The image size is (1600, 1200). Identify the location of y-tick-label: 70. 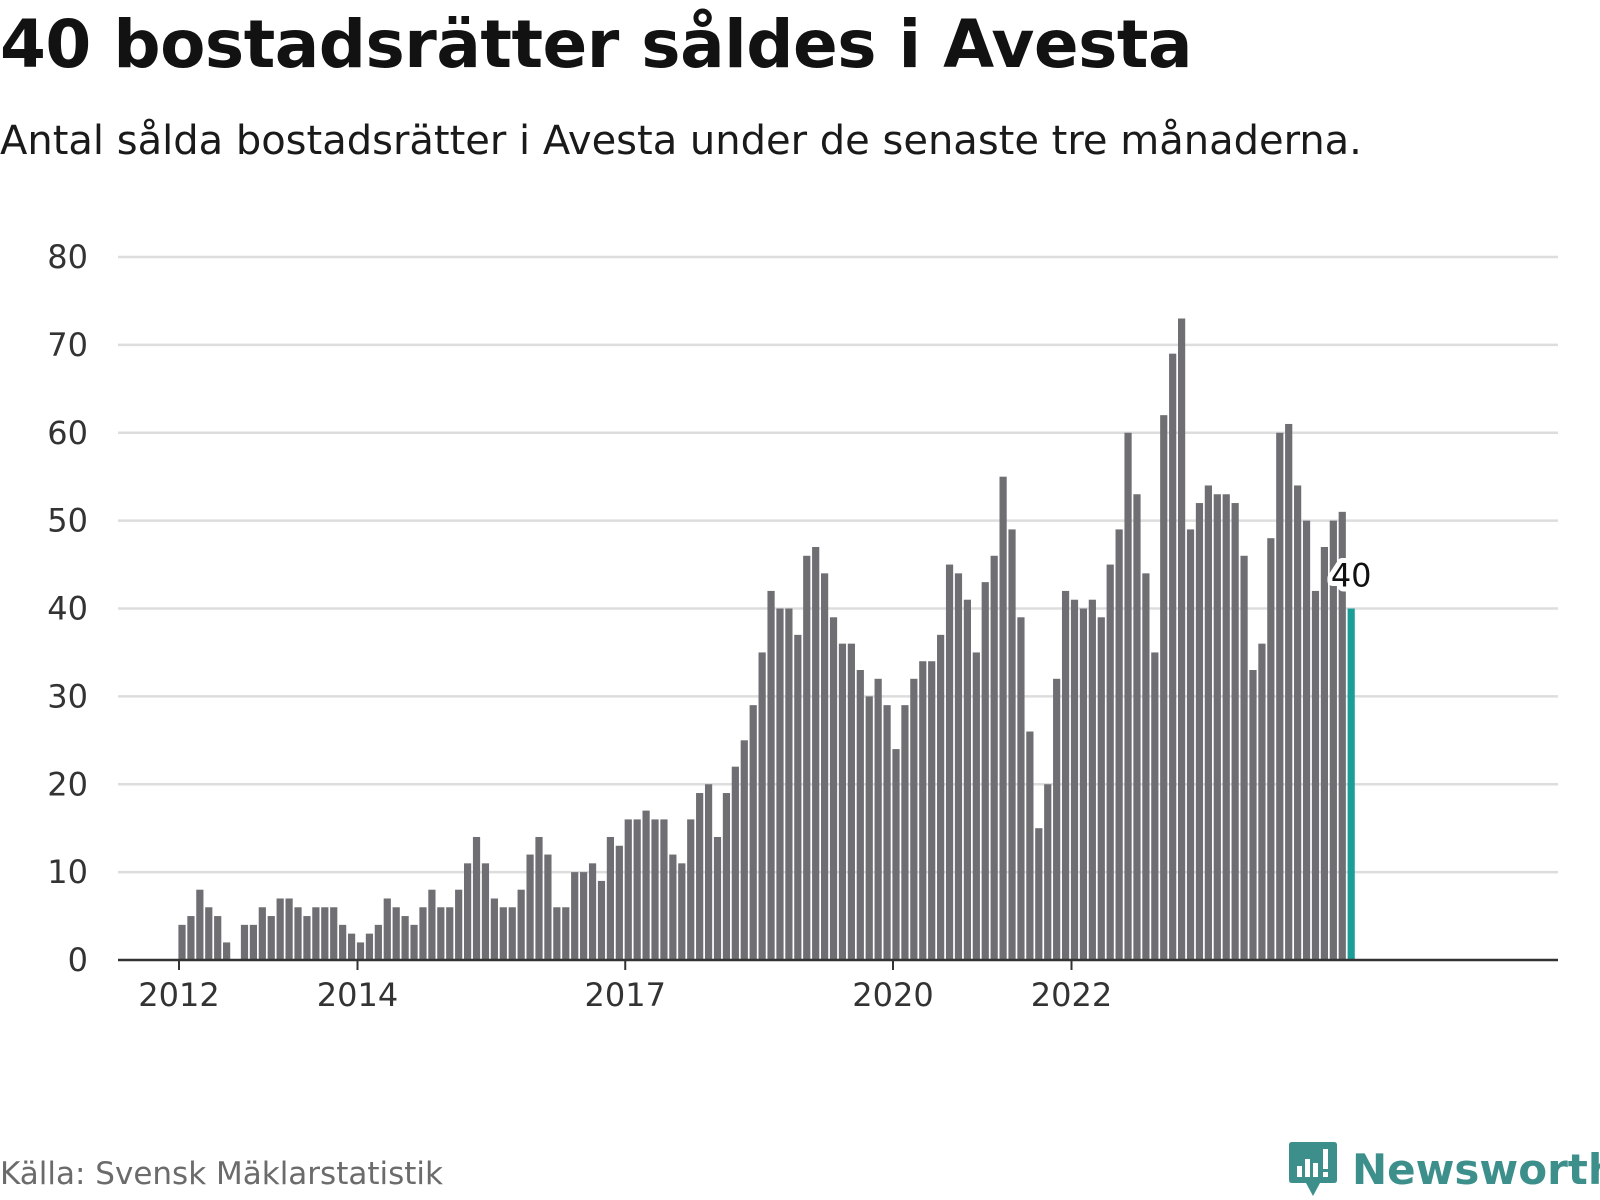
(67, 345).